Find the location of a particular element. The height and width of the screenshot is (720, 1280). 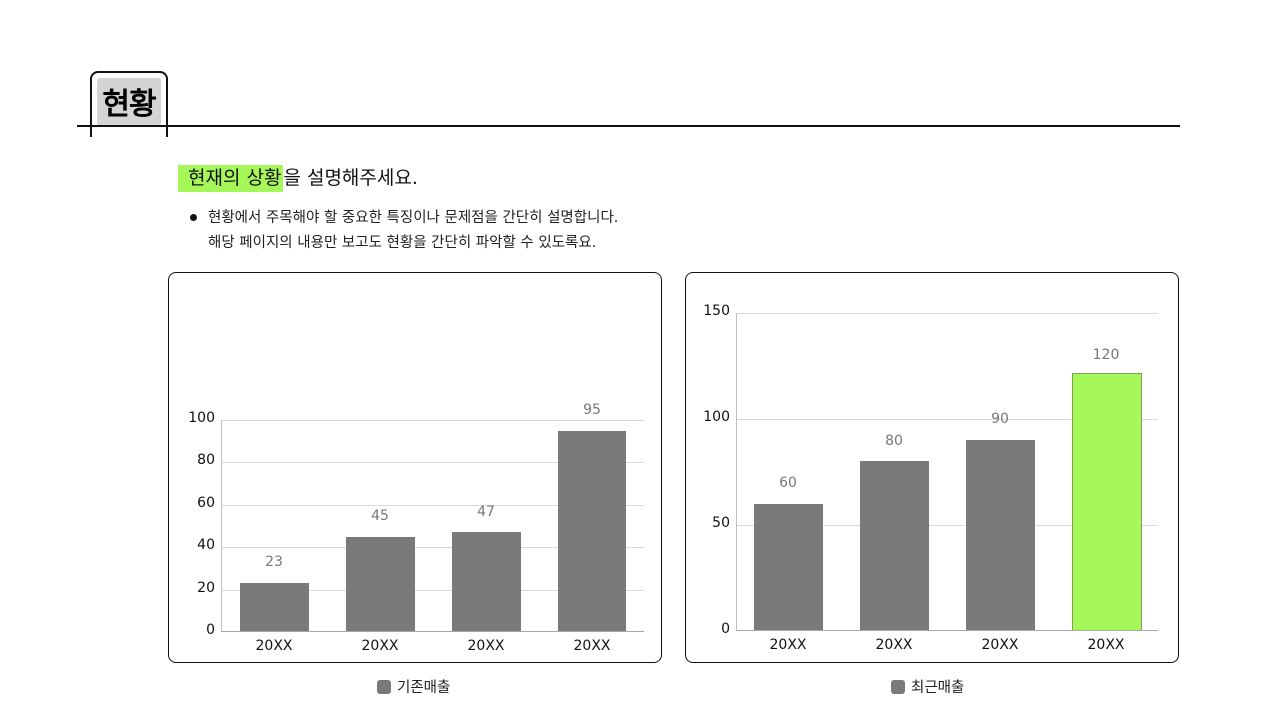

bullet-line-2: 해당 페이지의 내용만 보고도 현황을 간단히 파악할 수 있도록요. is located at coordinates (402, 243).